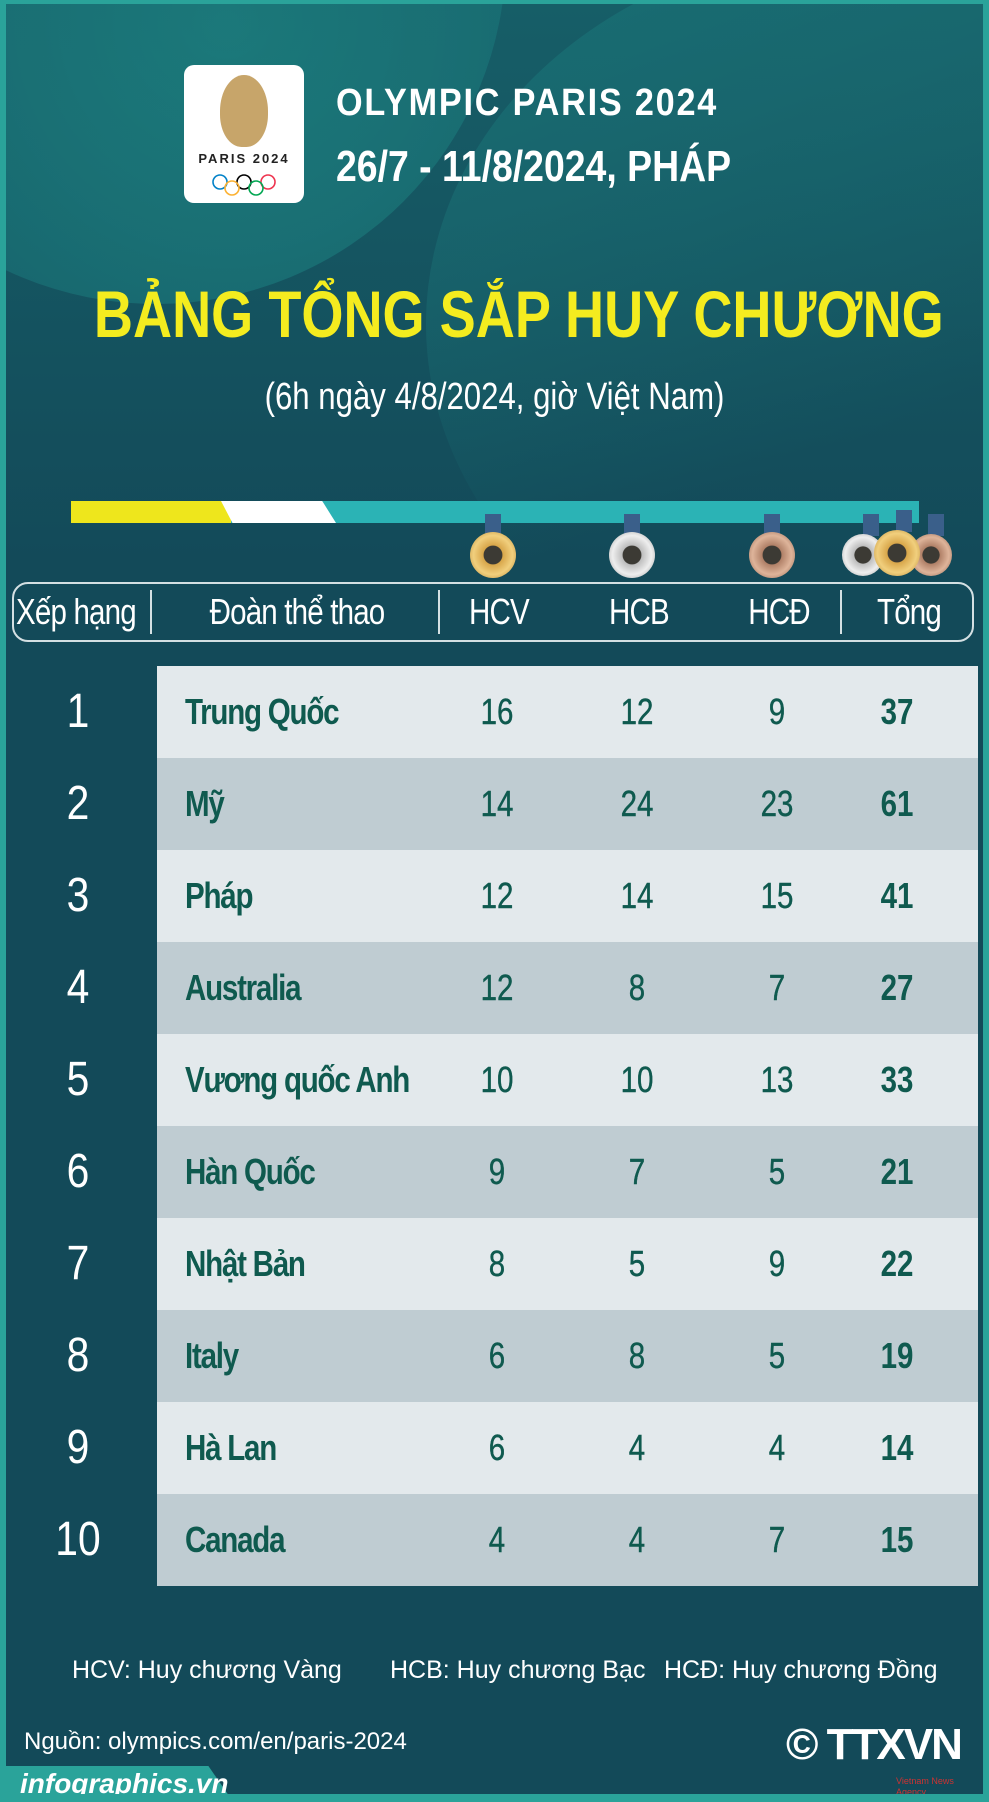  What do you see at coordinates (909, 611) in the screenshot?
I see `column-header-total: Tổng` at bounding box center [909, 611].